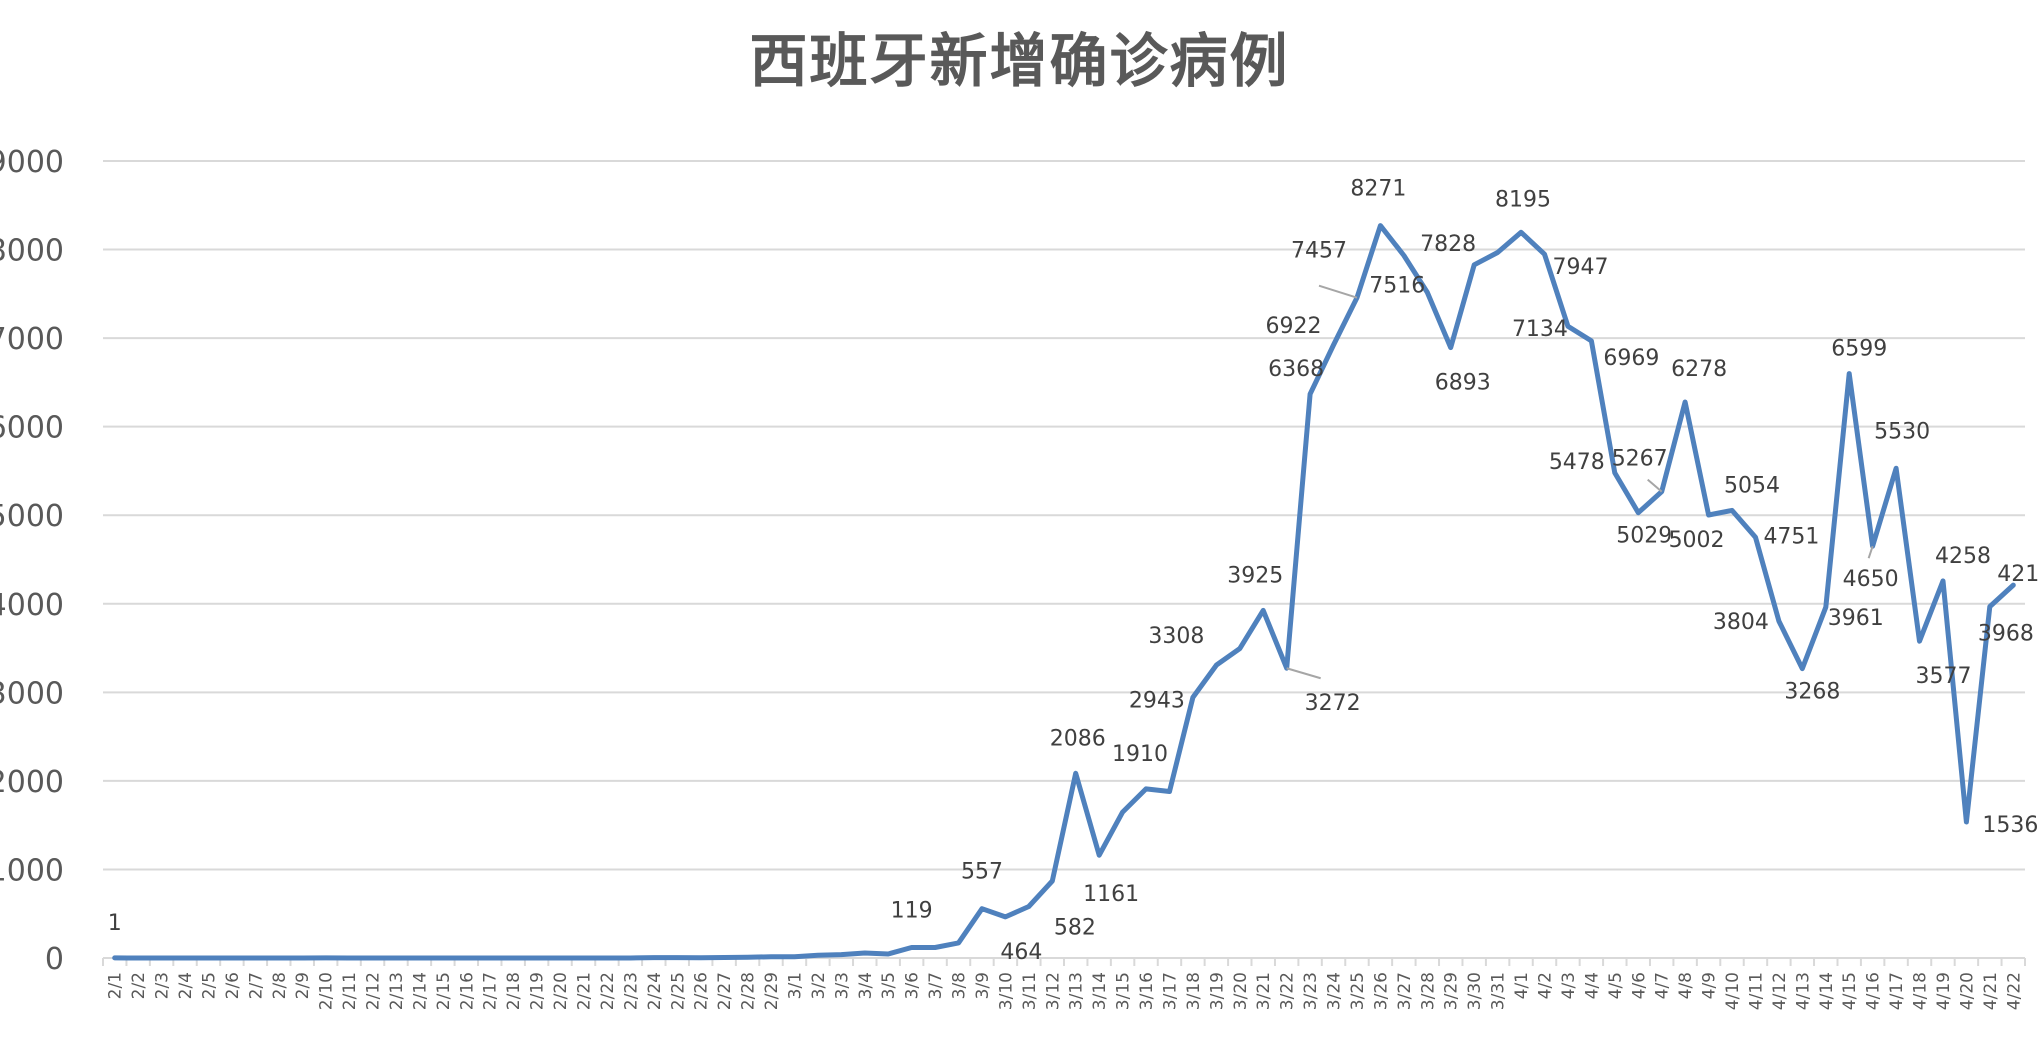 The image size is (2039, 1052). I want to click on x-tick-label: 2/21, so click(585, 991).